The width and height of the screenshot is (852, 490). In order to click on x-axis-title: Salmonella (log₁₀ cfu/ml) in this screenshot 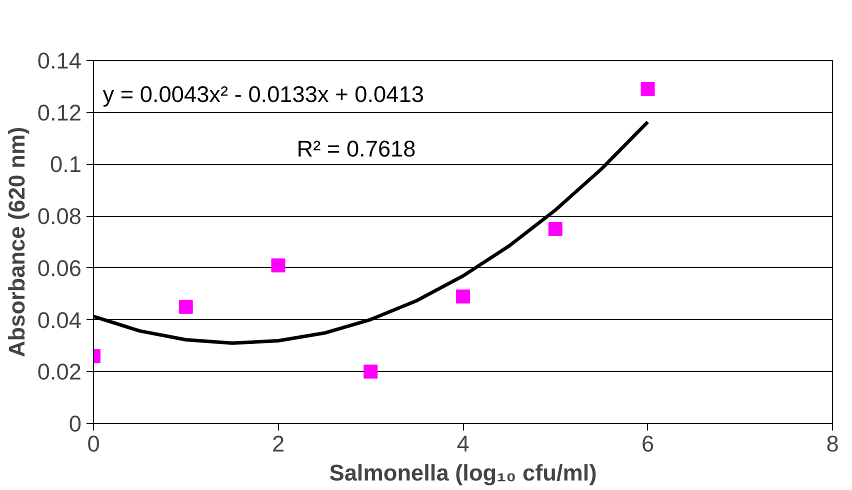, I will do `click(463, 473)`.